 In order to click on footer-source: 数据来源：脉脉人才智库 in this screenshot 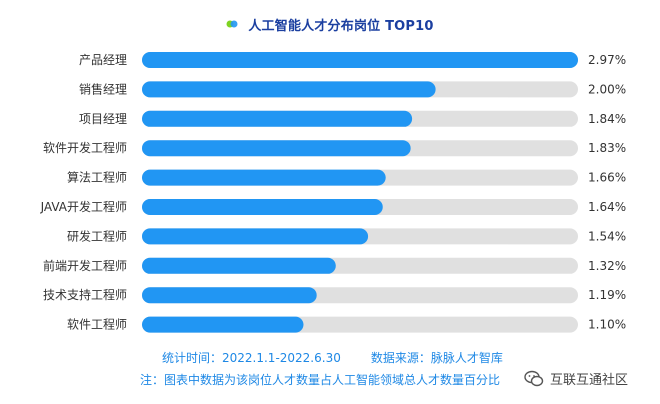, I will do `click(436, 358)`.